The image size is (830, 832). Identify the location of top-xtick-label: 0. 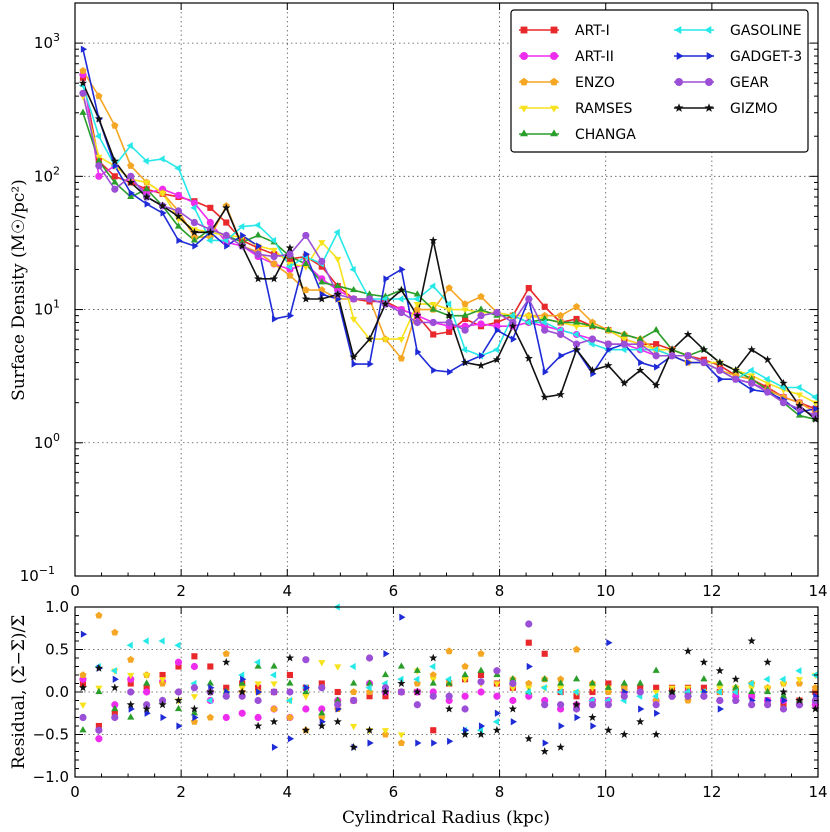
(75, 591).